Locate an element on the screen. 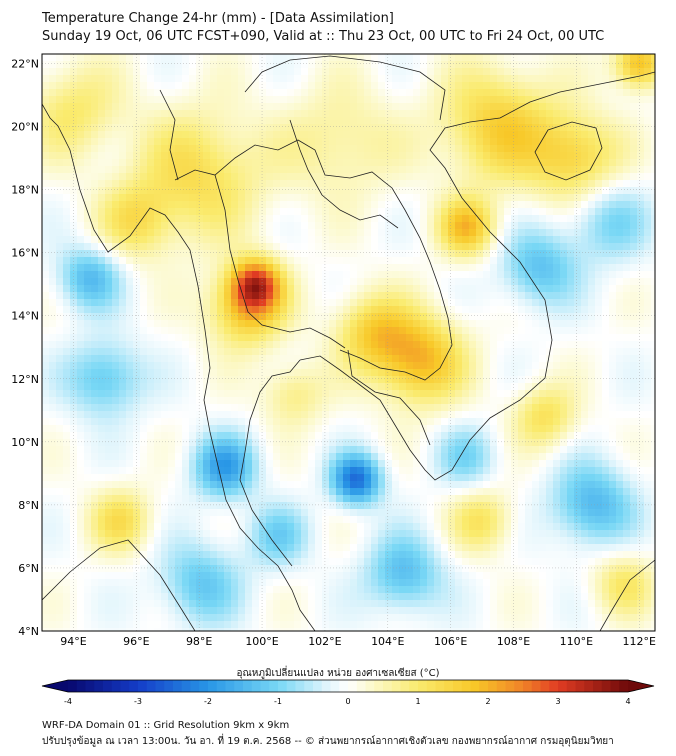  colorbar-tick-label: -1 is located at coordinates (278, 701).